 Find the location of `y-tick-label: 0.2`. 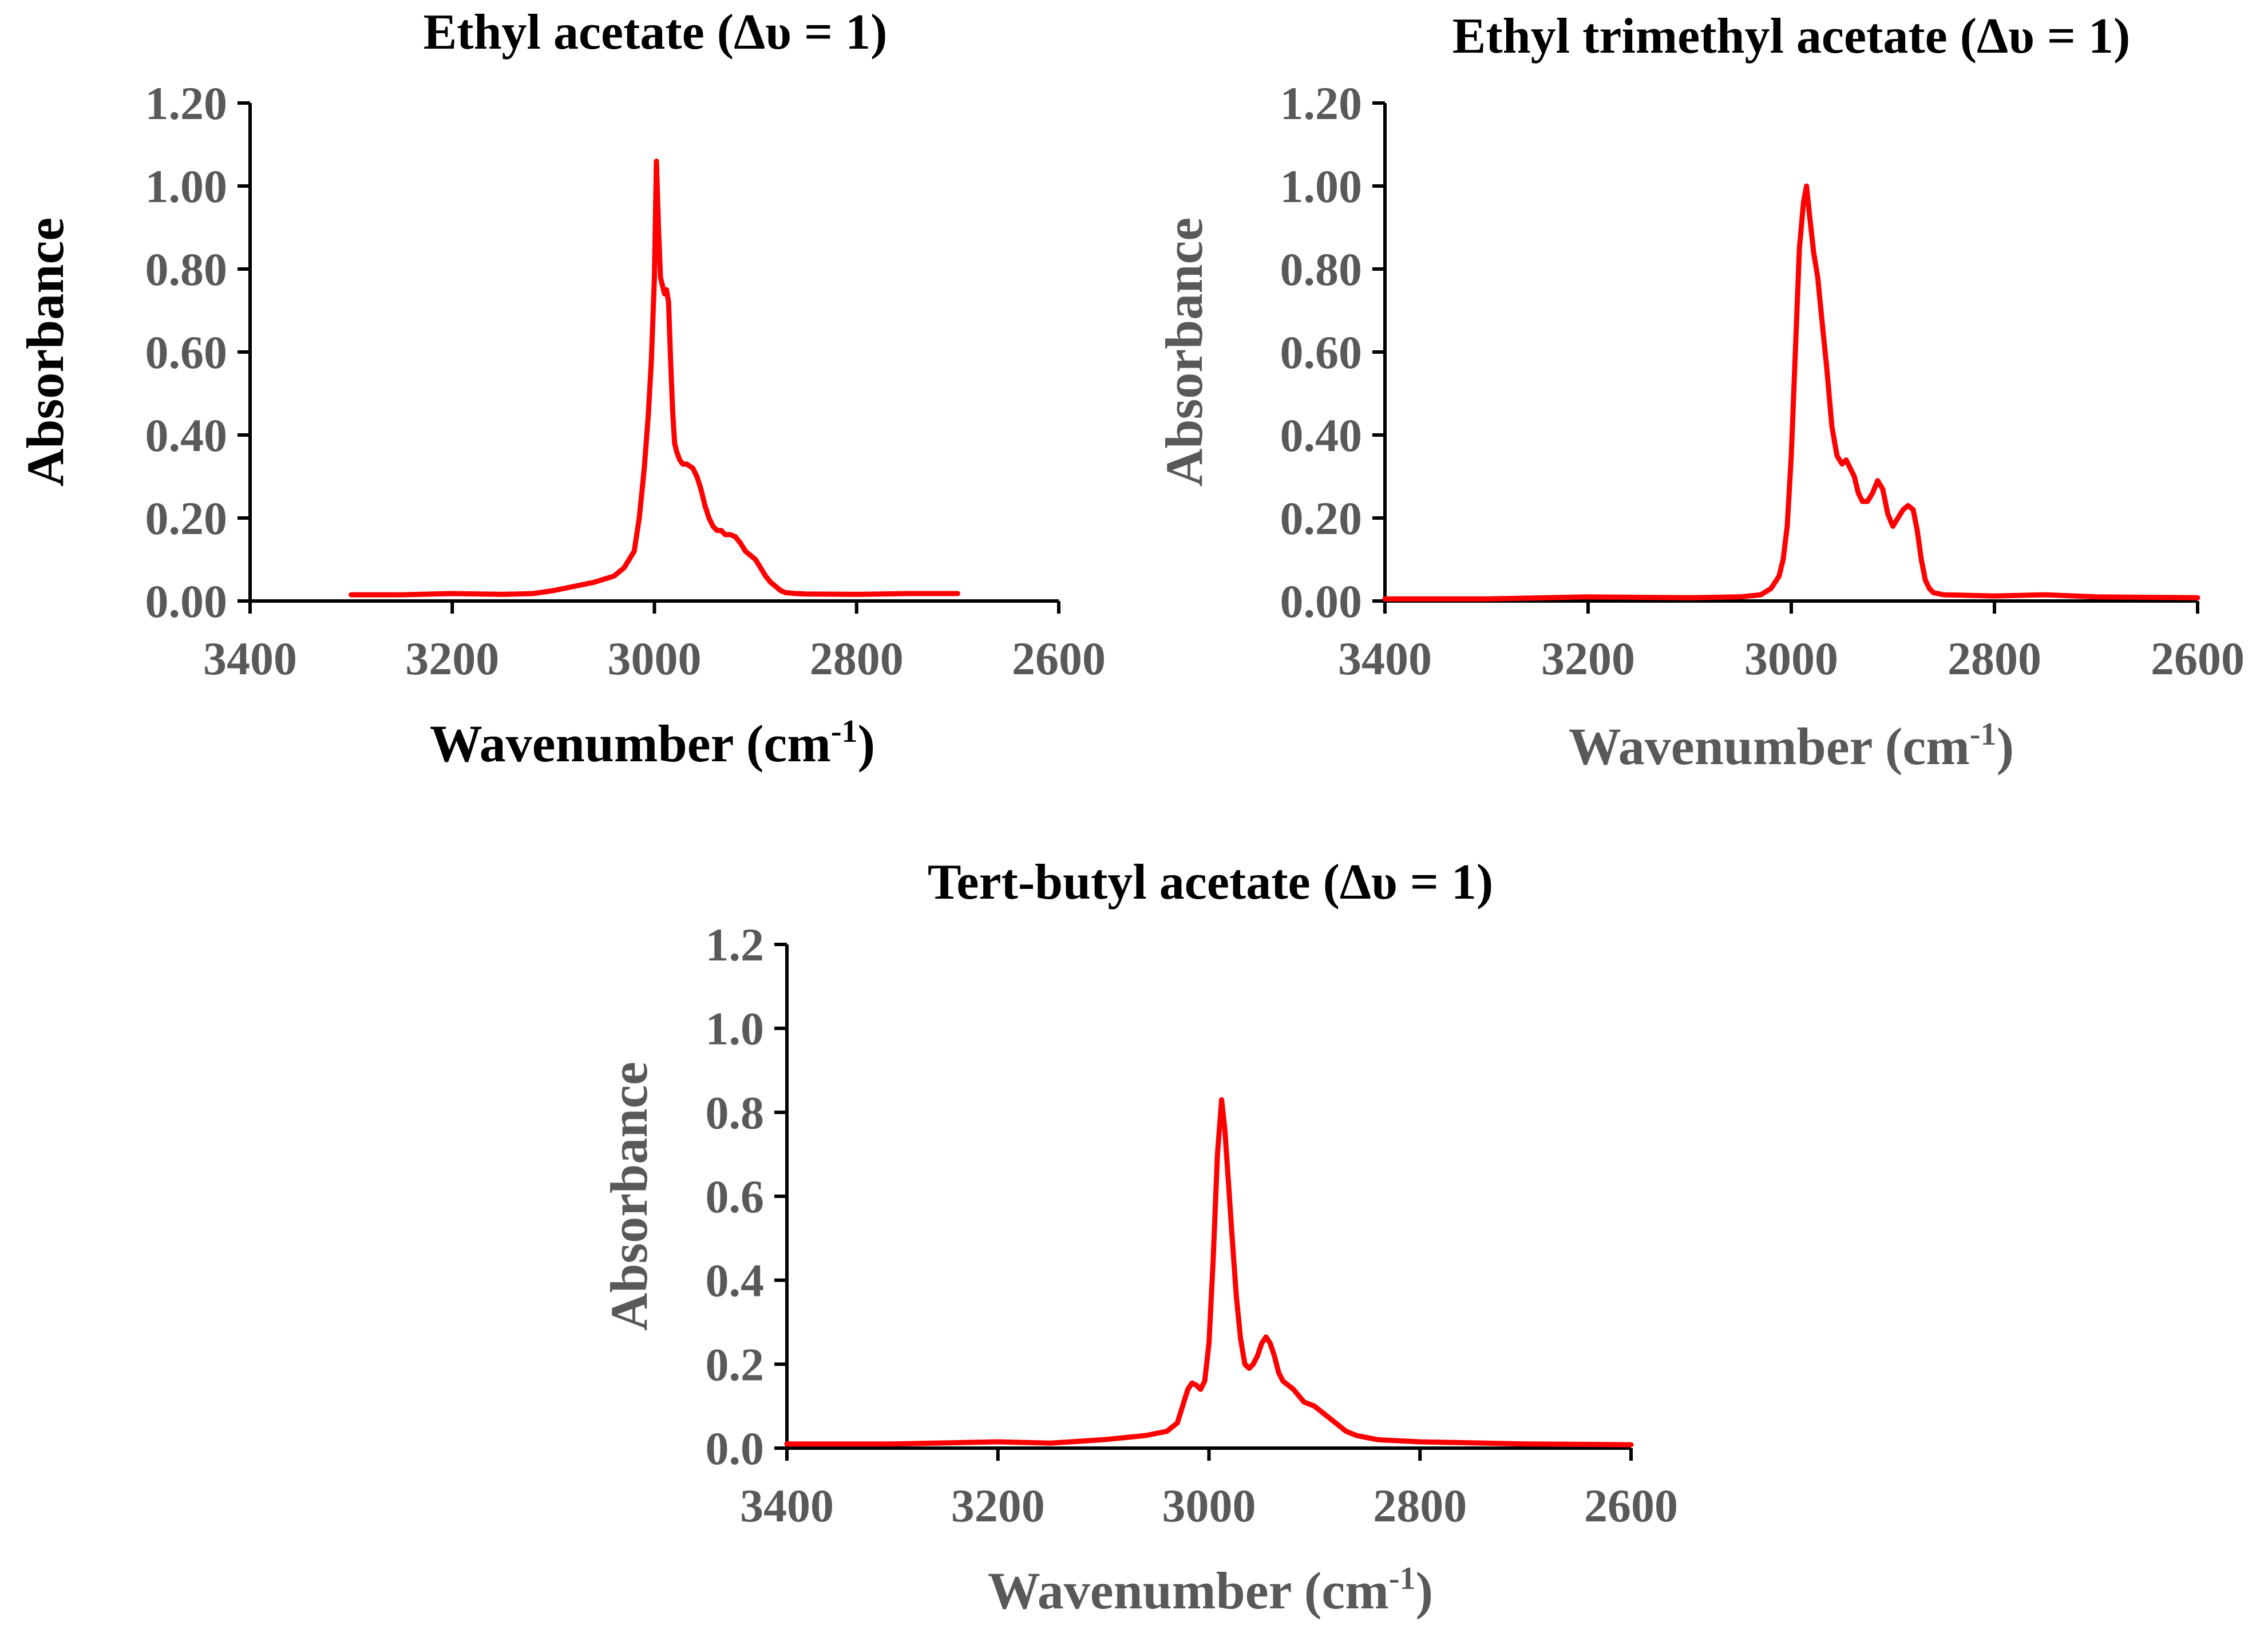

y-tick-label: 0.2 is located at coordinates (735, 1364).